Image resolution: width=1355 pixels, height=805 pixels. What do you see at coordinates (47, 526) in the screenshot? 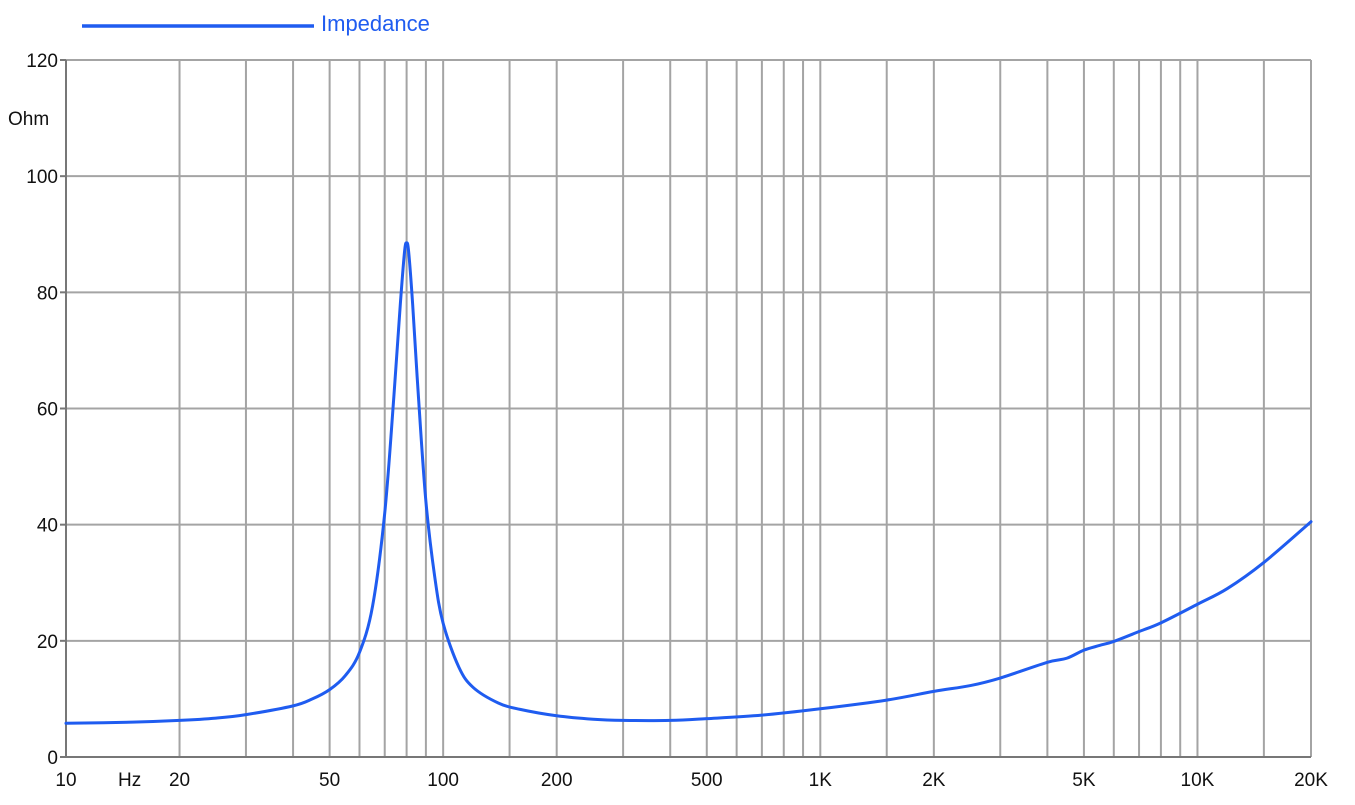
I see `y-tick-label: 40` at bounding box center [47, 526].